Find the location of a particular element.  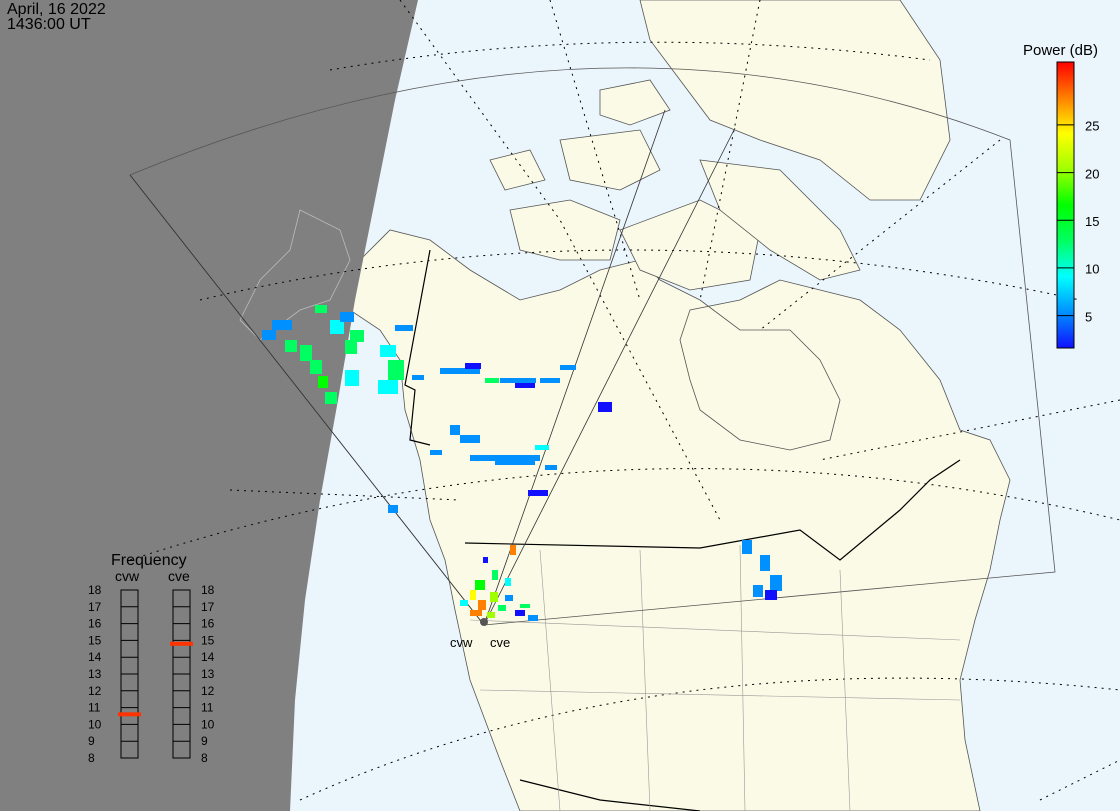

radar-site-marker is located at coordinates (484, 622).